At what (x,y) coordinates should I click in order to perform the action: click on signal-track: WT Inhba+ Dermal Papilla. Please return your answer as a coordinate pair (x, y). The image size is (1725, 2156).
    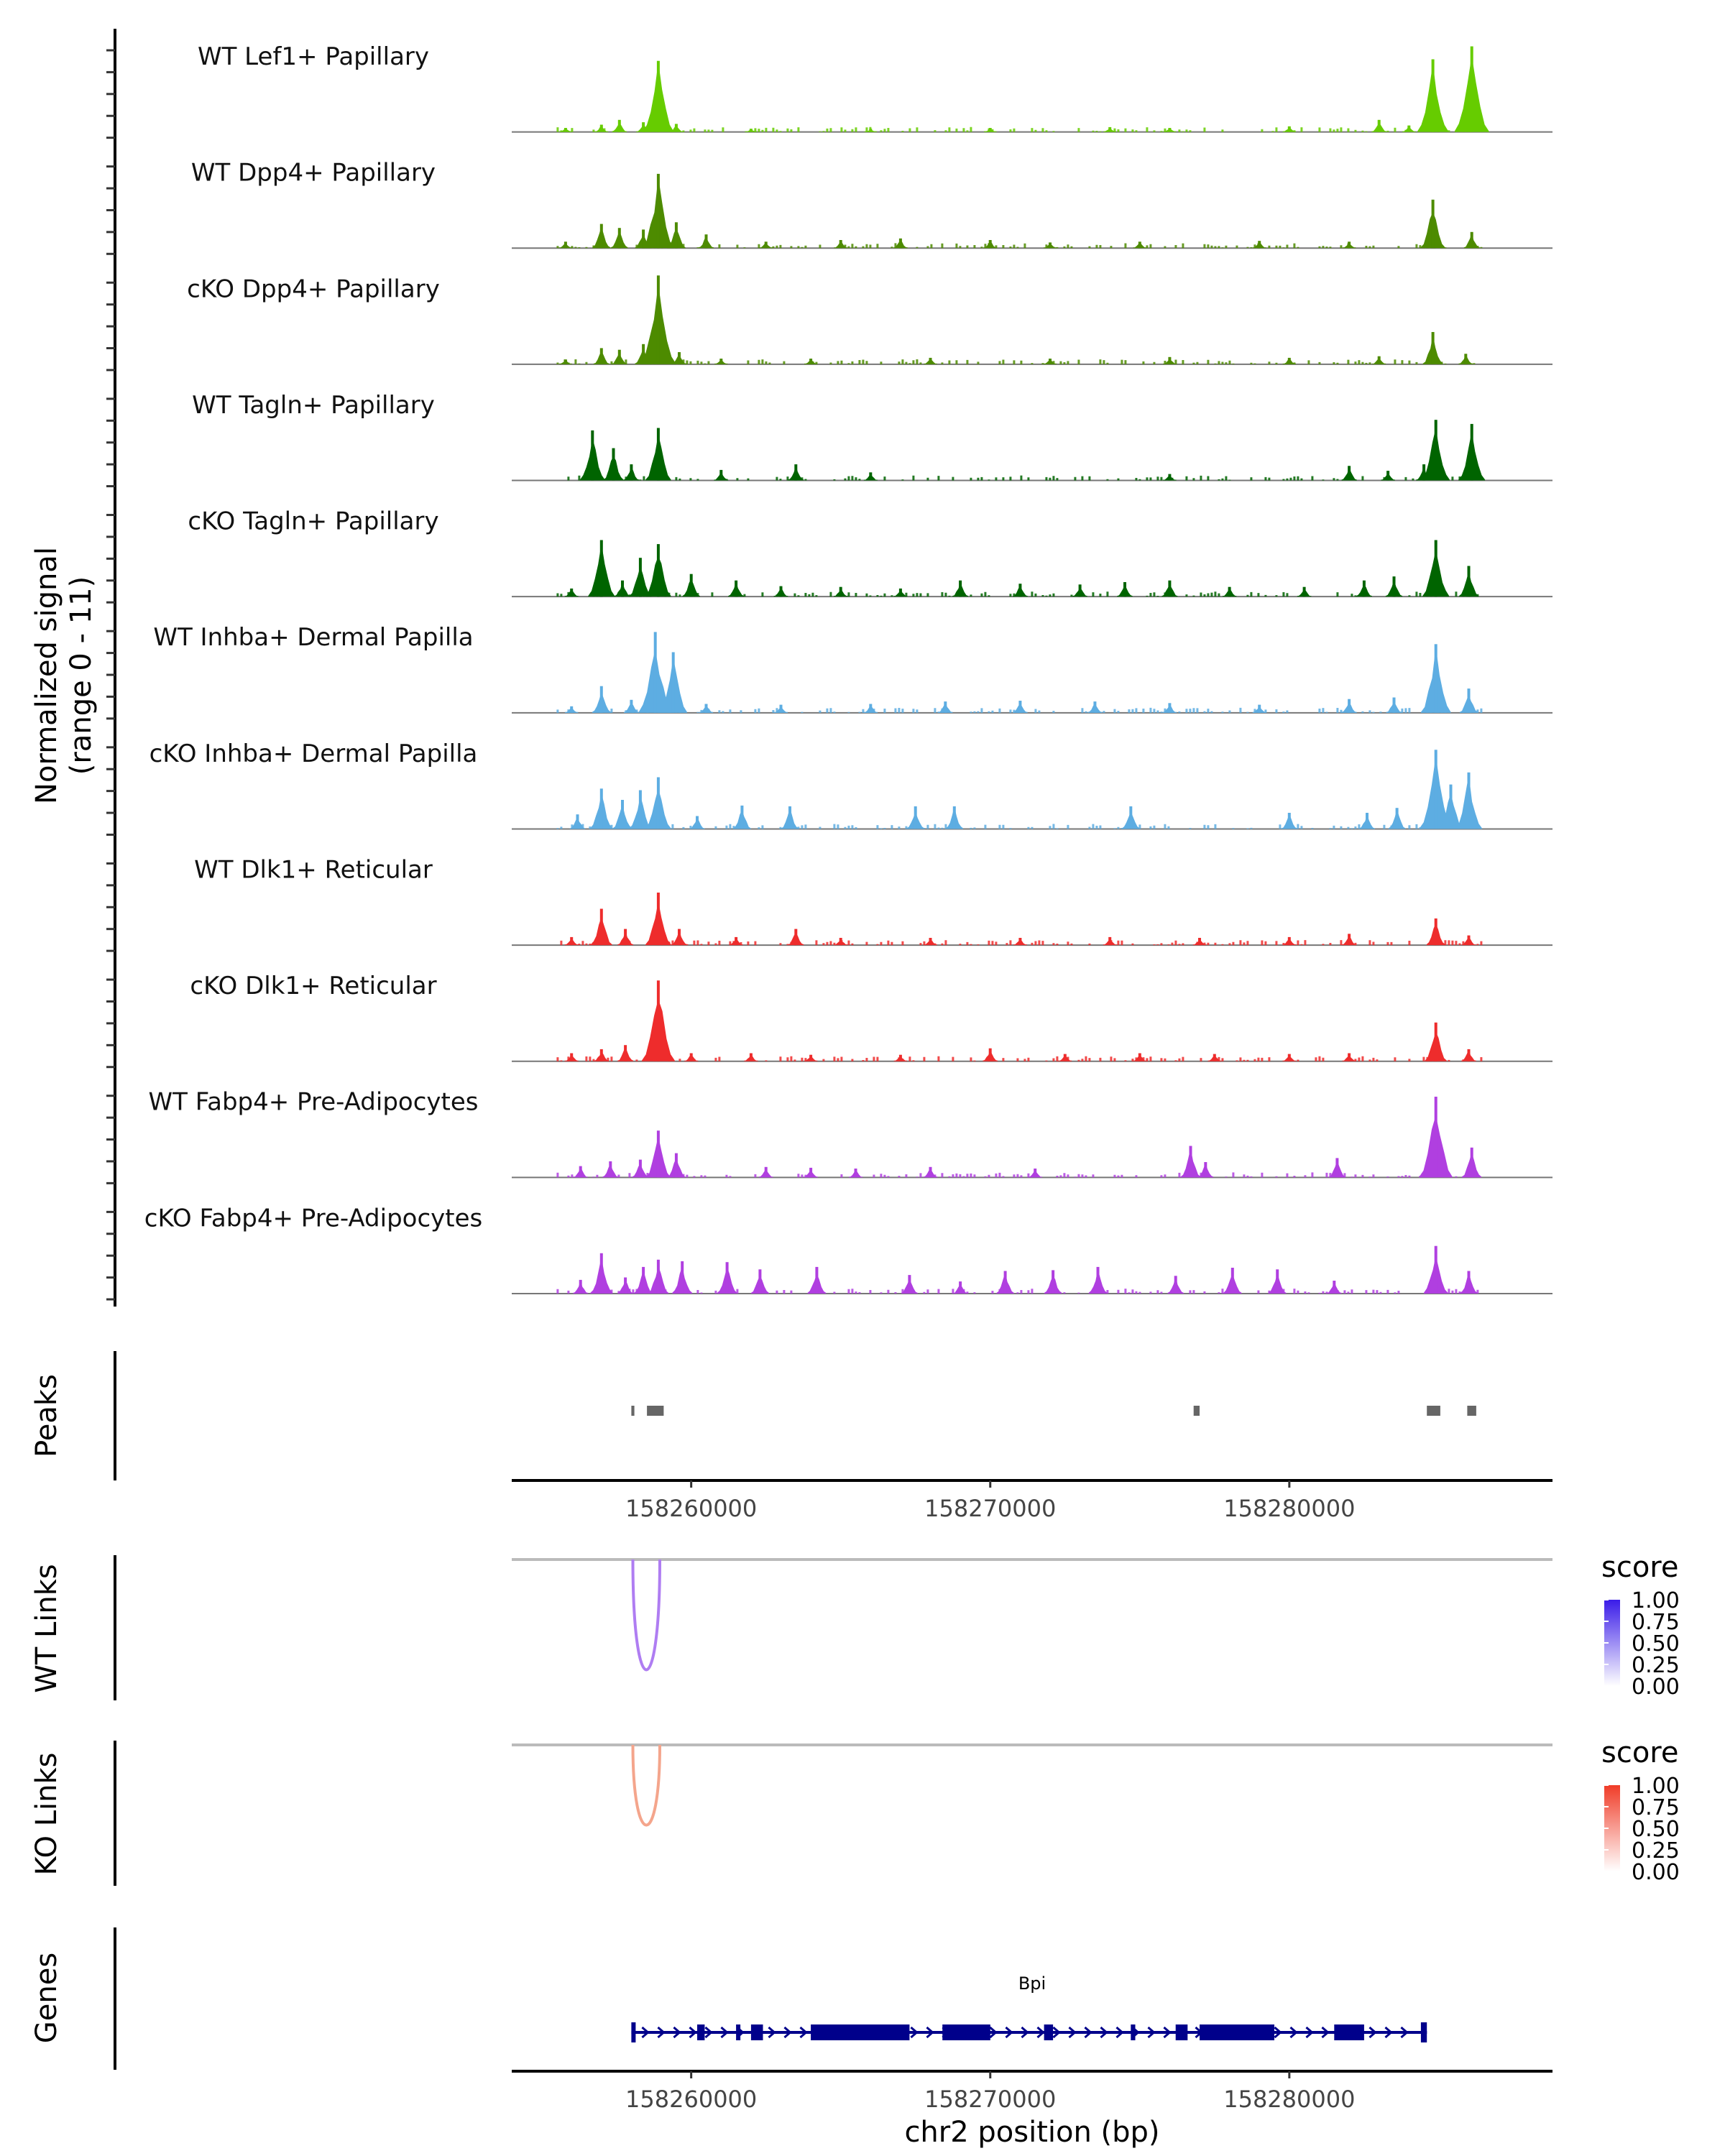
    Looking at the image, I should click on (852, 668).